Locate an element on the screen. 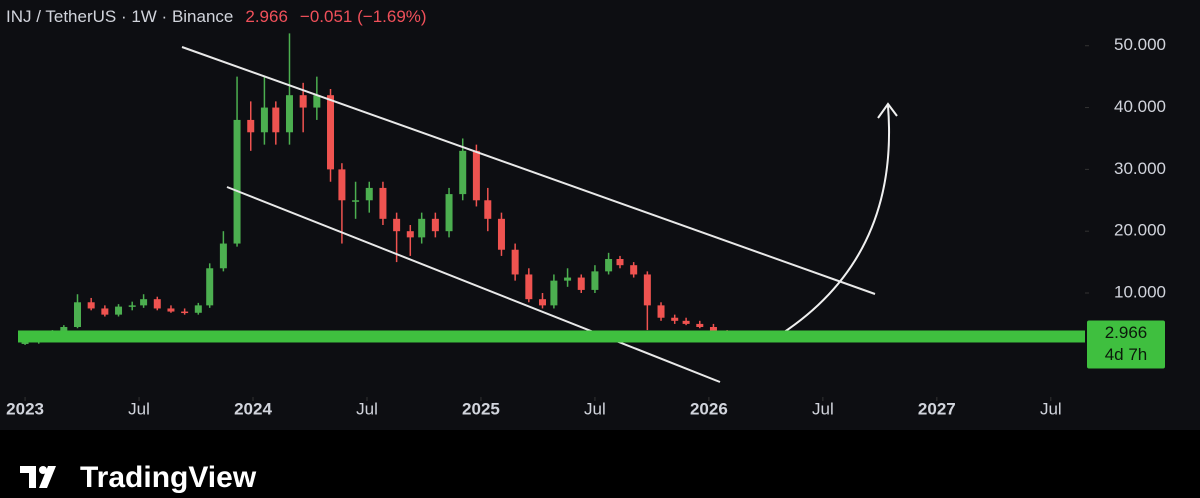 This screenshot has width=1200, height=498. y-tick-label: 50.000 is located at coordinates (1140, 44).